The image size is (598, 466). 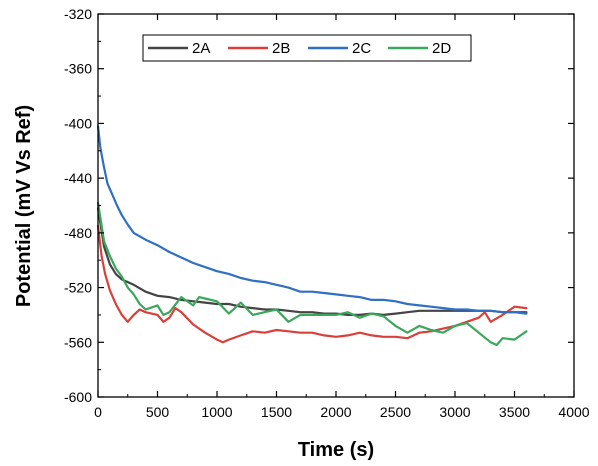 What do you see at coordinates (78, 288) in the screenshot?
I see `y-tick-label: -520` at bounding box center [78, 288].